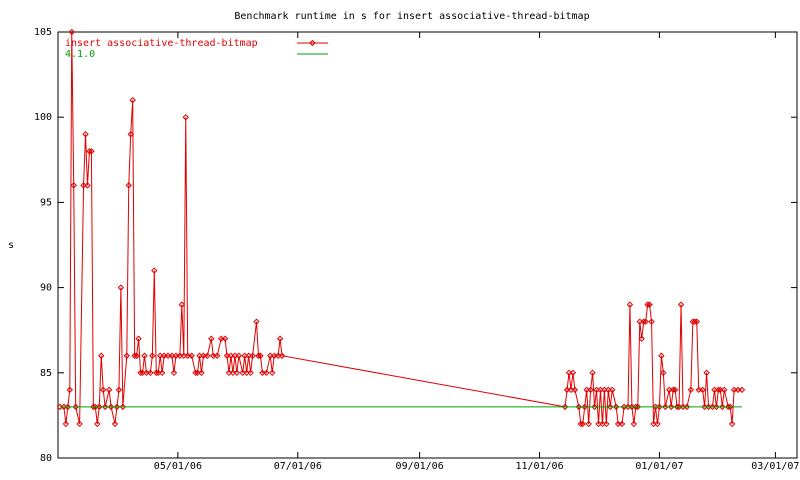 The height and width of the screenshot is (480, 800). I want to click on x-tick-label: 05/01/06, so click(178, 466).